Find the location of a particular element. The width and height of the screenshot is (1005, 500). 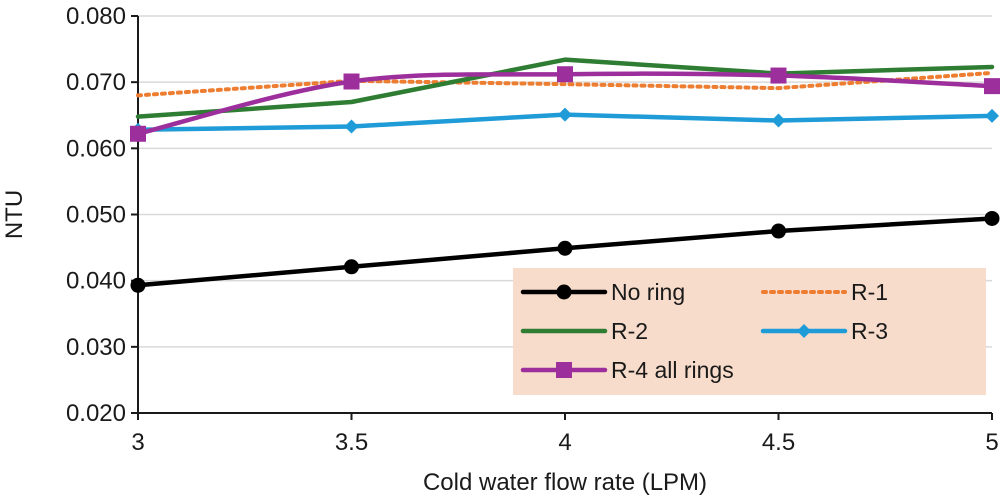

legend-item-no-ring: No ring is located at coordinates (602, 292).